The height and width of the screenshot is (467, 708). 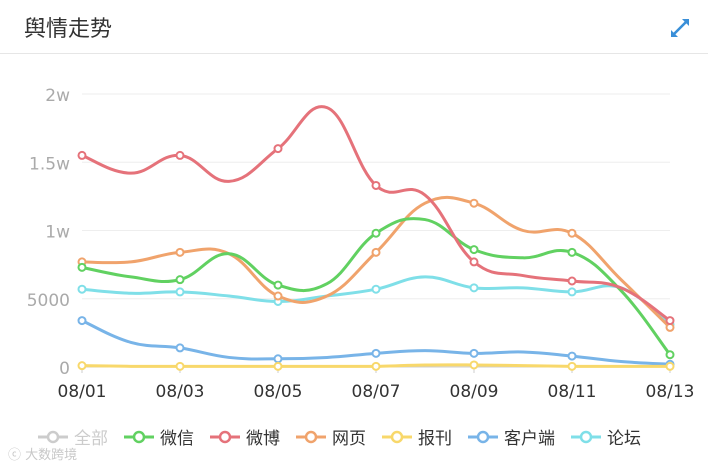 What do you see at coordinates (349, 439) in the screenshot?
I see `legend-label: 网页` at bounding box center [349, 439].